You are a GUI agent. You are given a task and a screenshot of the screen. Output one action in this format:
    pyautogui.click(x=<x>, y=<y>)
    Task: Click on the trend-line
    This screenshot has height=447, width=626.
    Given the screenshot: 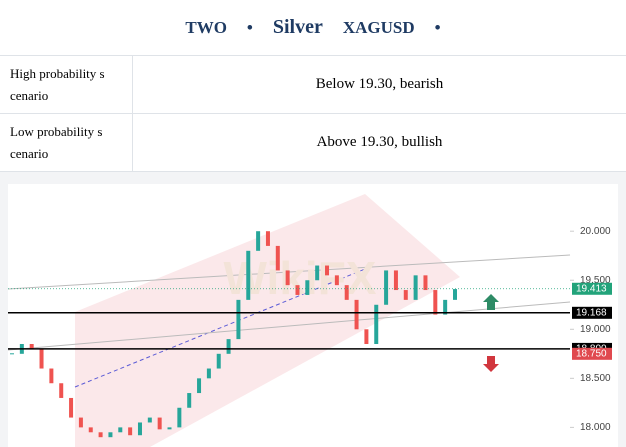 What is the action you would take?
    pyautogui.click(x=289, y=326)
    